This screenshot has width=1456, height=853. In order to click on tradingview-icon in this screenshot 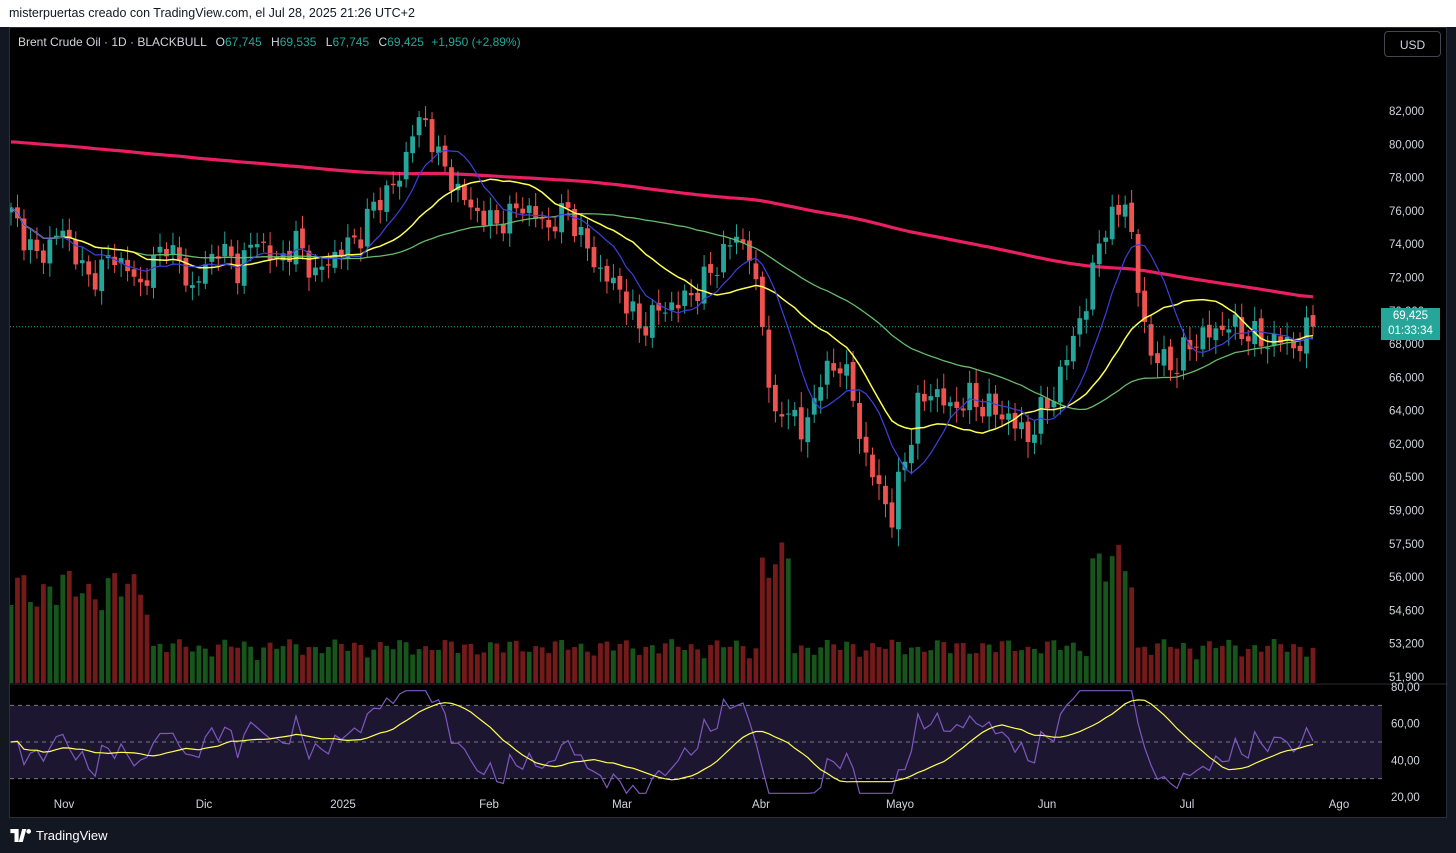, I will do `click(21, 835)`.